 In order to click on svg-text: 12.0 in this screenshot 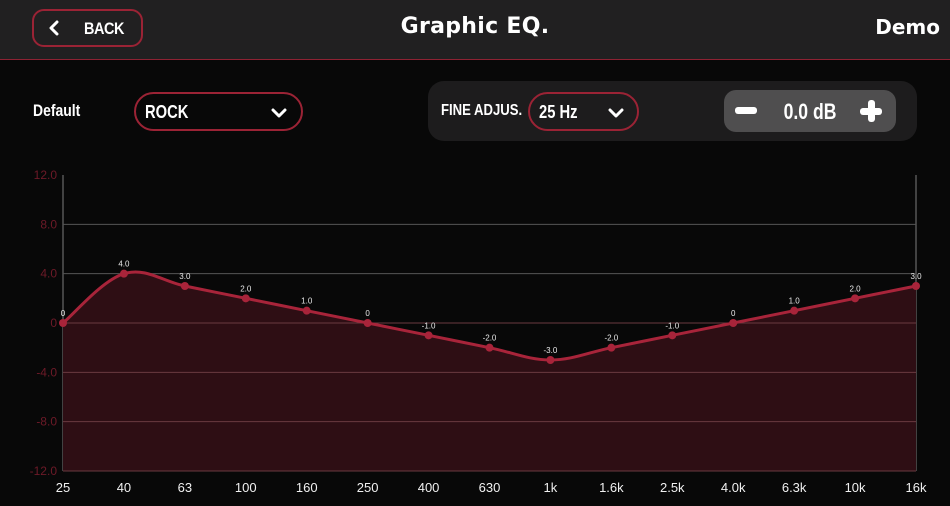, I will do `click(46, 175)`.